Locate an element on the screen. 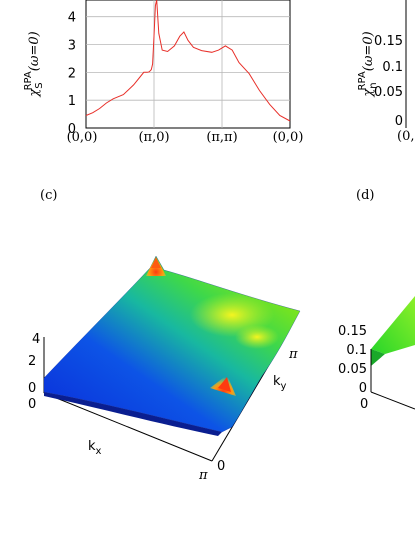 This screenshot has width=415, height=537. y-ticks: 0 1 2 3 4 is located at coordinates (72, 74).